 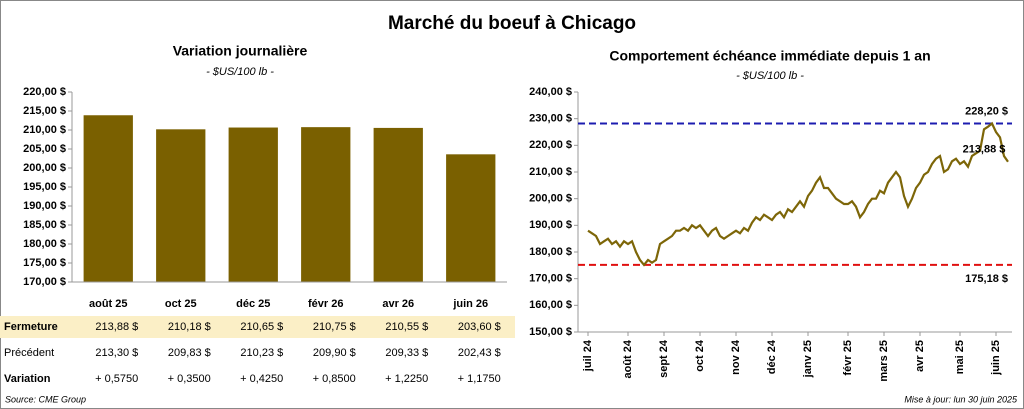 I want to click on row-header: Précédent, so click(x=29, y=353).